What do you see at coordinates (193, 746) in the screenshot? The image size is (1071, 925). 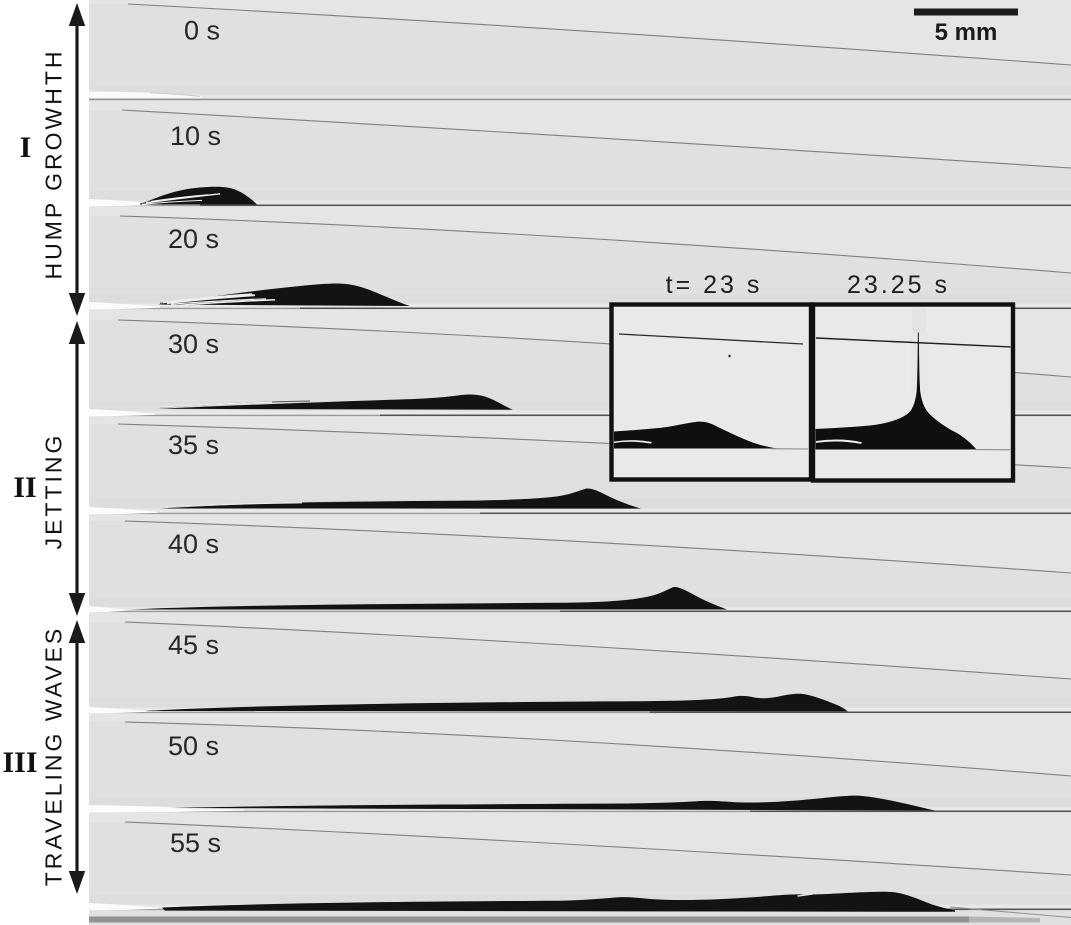 I see `svg-text: 50 s` at bounding box center [193, 746].